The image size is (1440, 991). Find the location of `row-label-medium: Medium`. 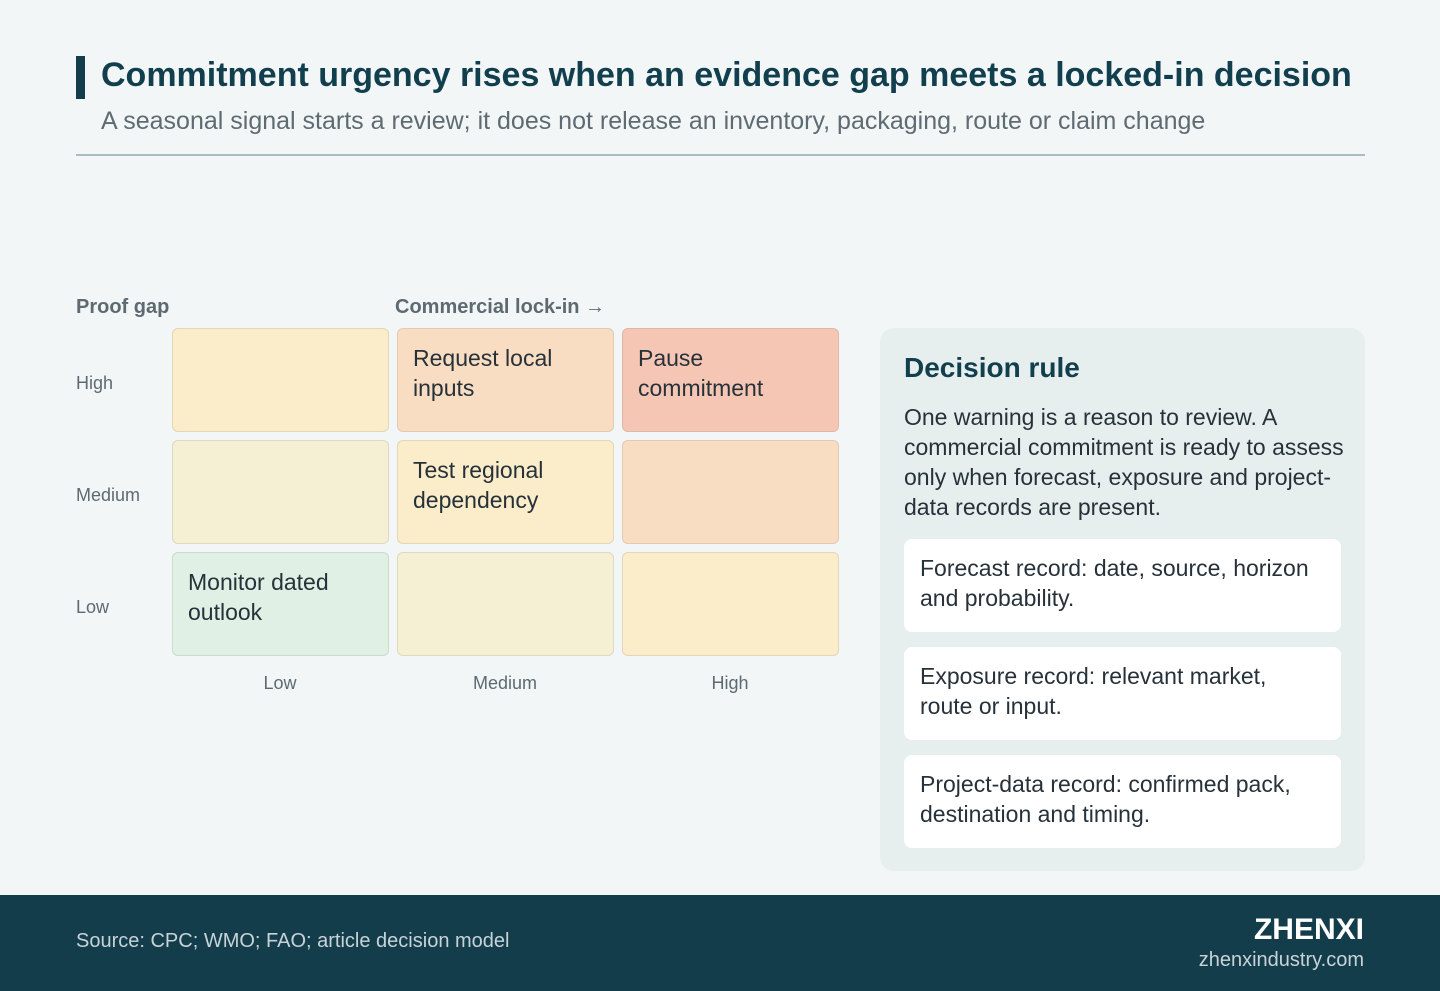

row-label-medium: Medium is located at coordinates (108, 495).